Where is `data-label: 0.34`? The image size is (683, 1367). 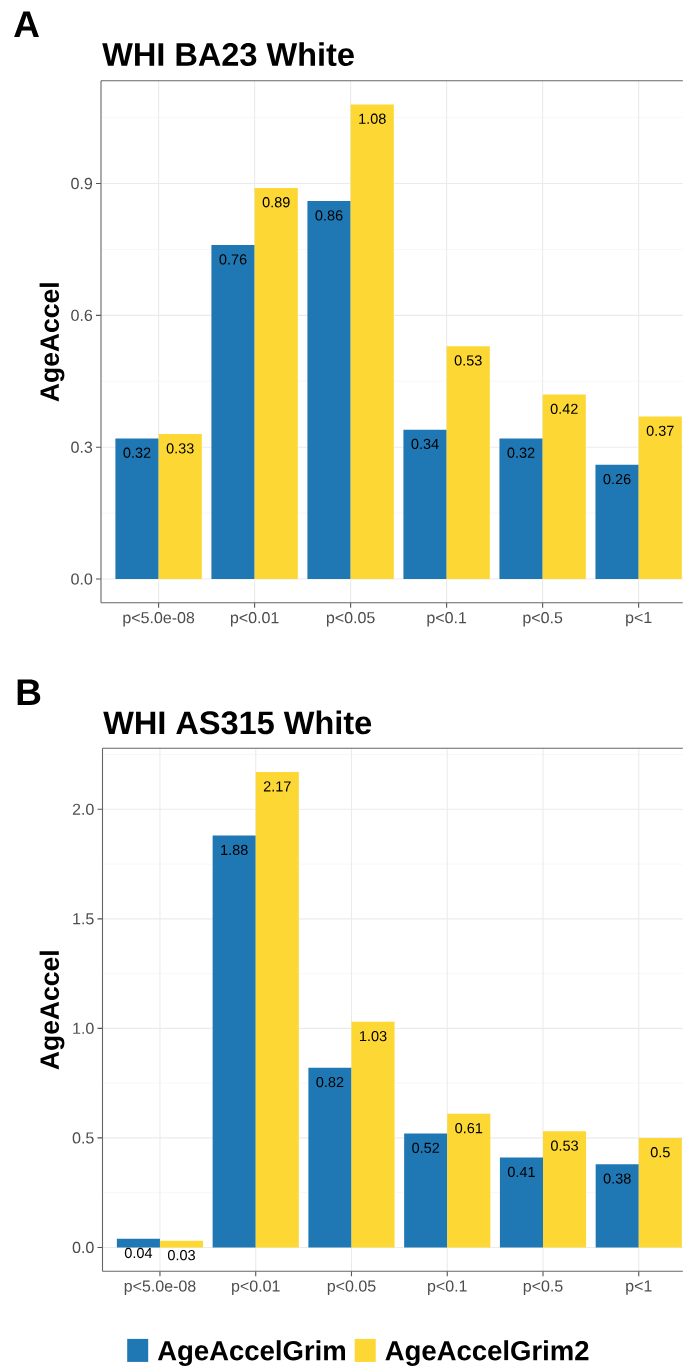 data-label: 0.34 is located at coordinates (425, 444).